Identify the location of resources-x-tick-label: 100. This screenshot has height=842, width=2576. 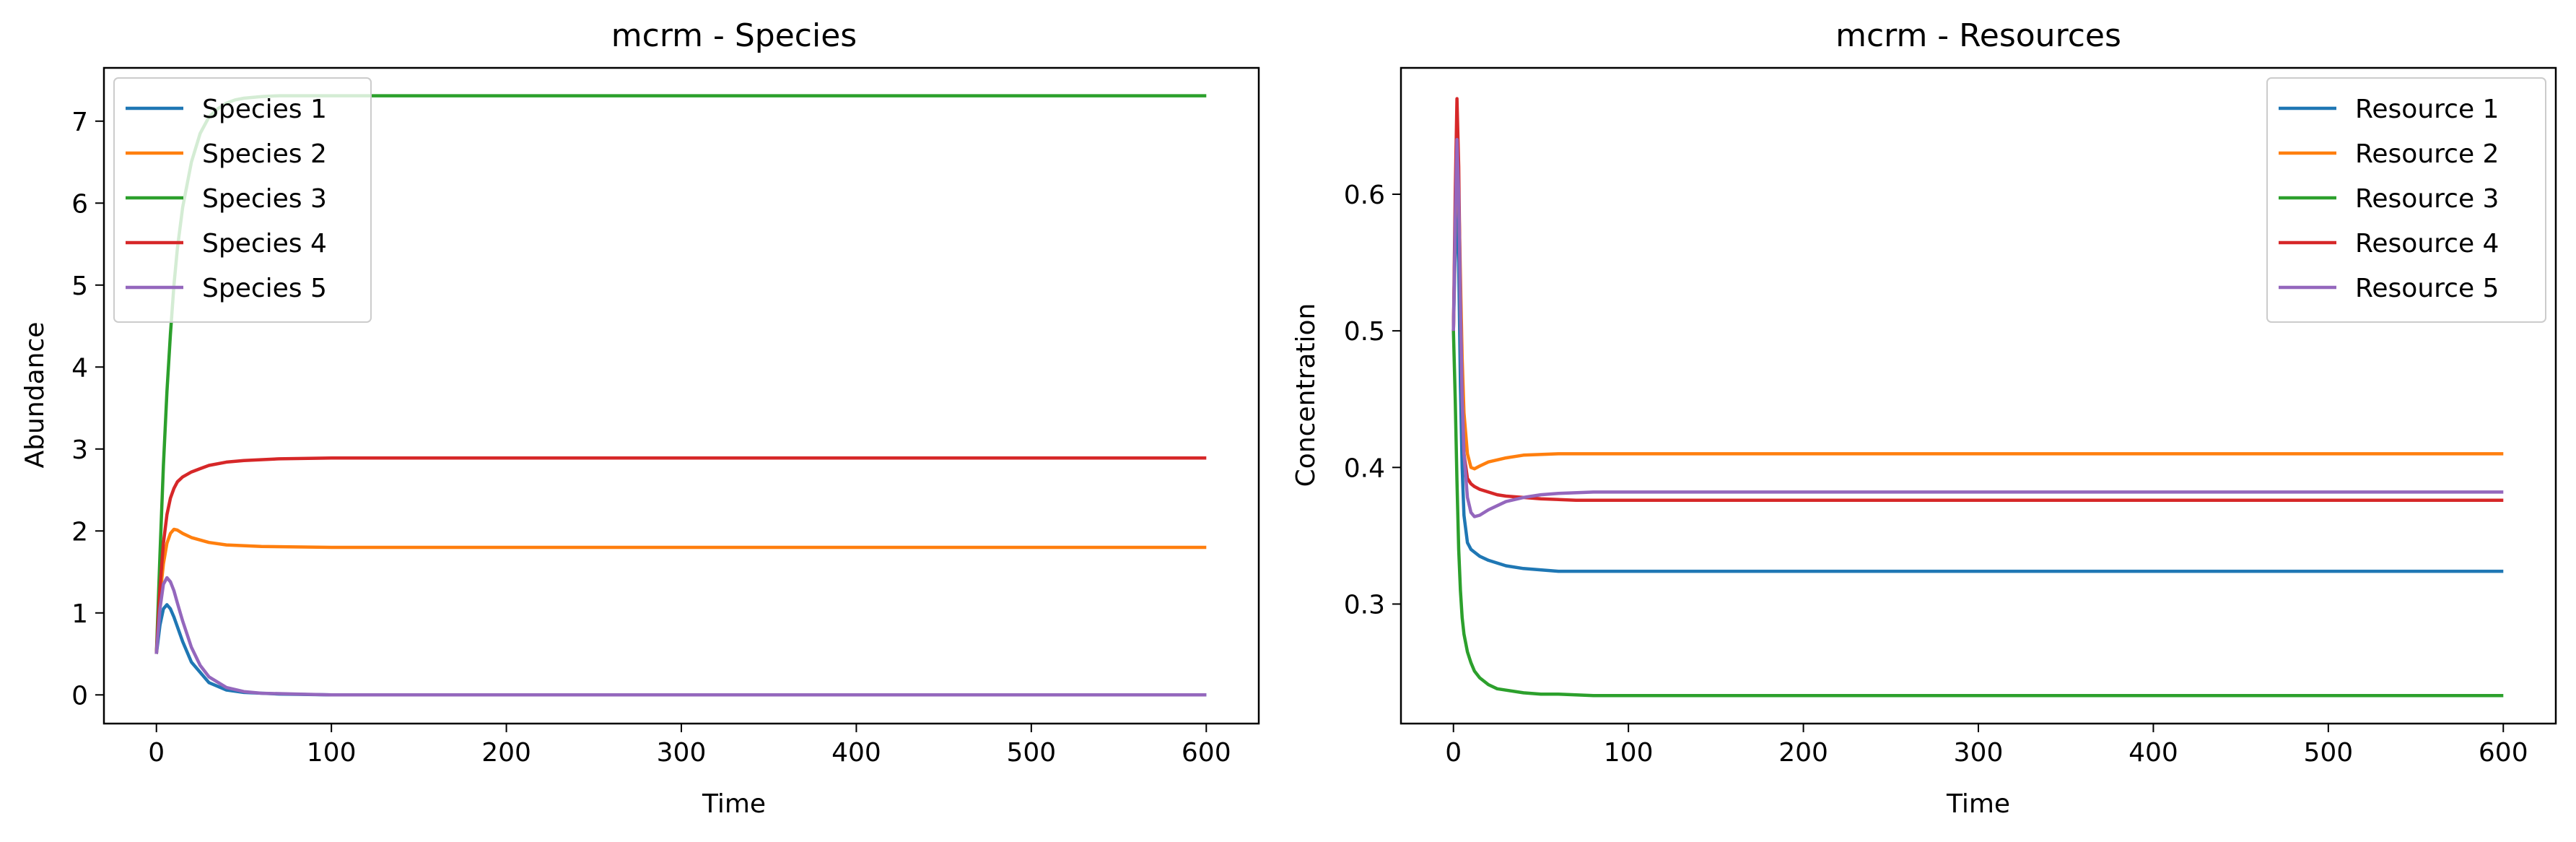
(1629, 753).